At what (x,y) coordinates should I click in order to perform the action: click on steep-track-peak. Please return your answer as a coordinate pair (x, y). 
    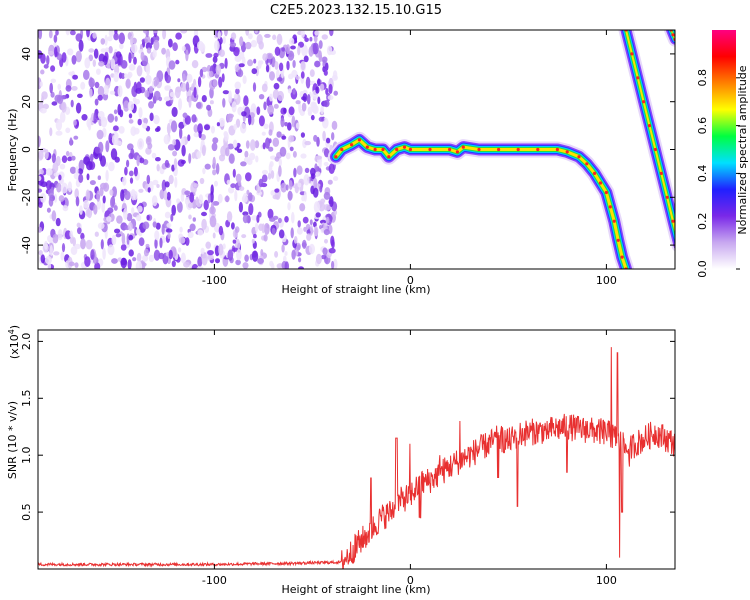
    Looking at the image, I should click on (678, 245).